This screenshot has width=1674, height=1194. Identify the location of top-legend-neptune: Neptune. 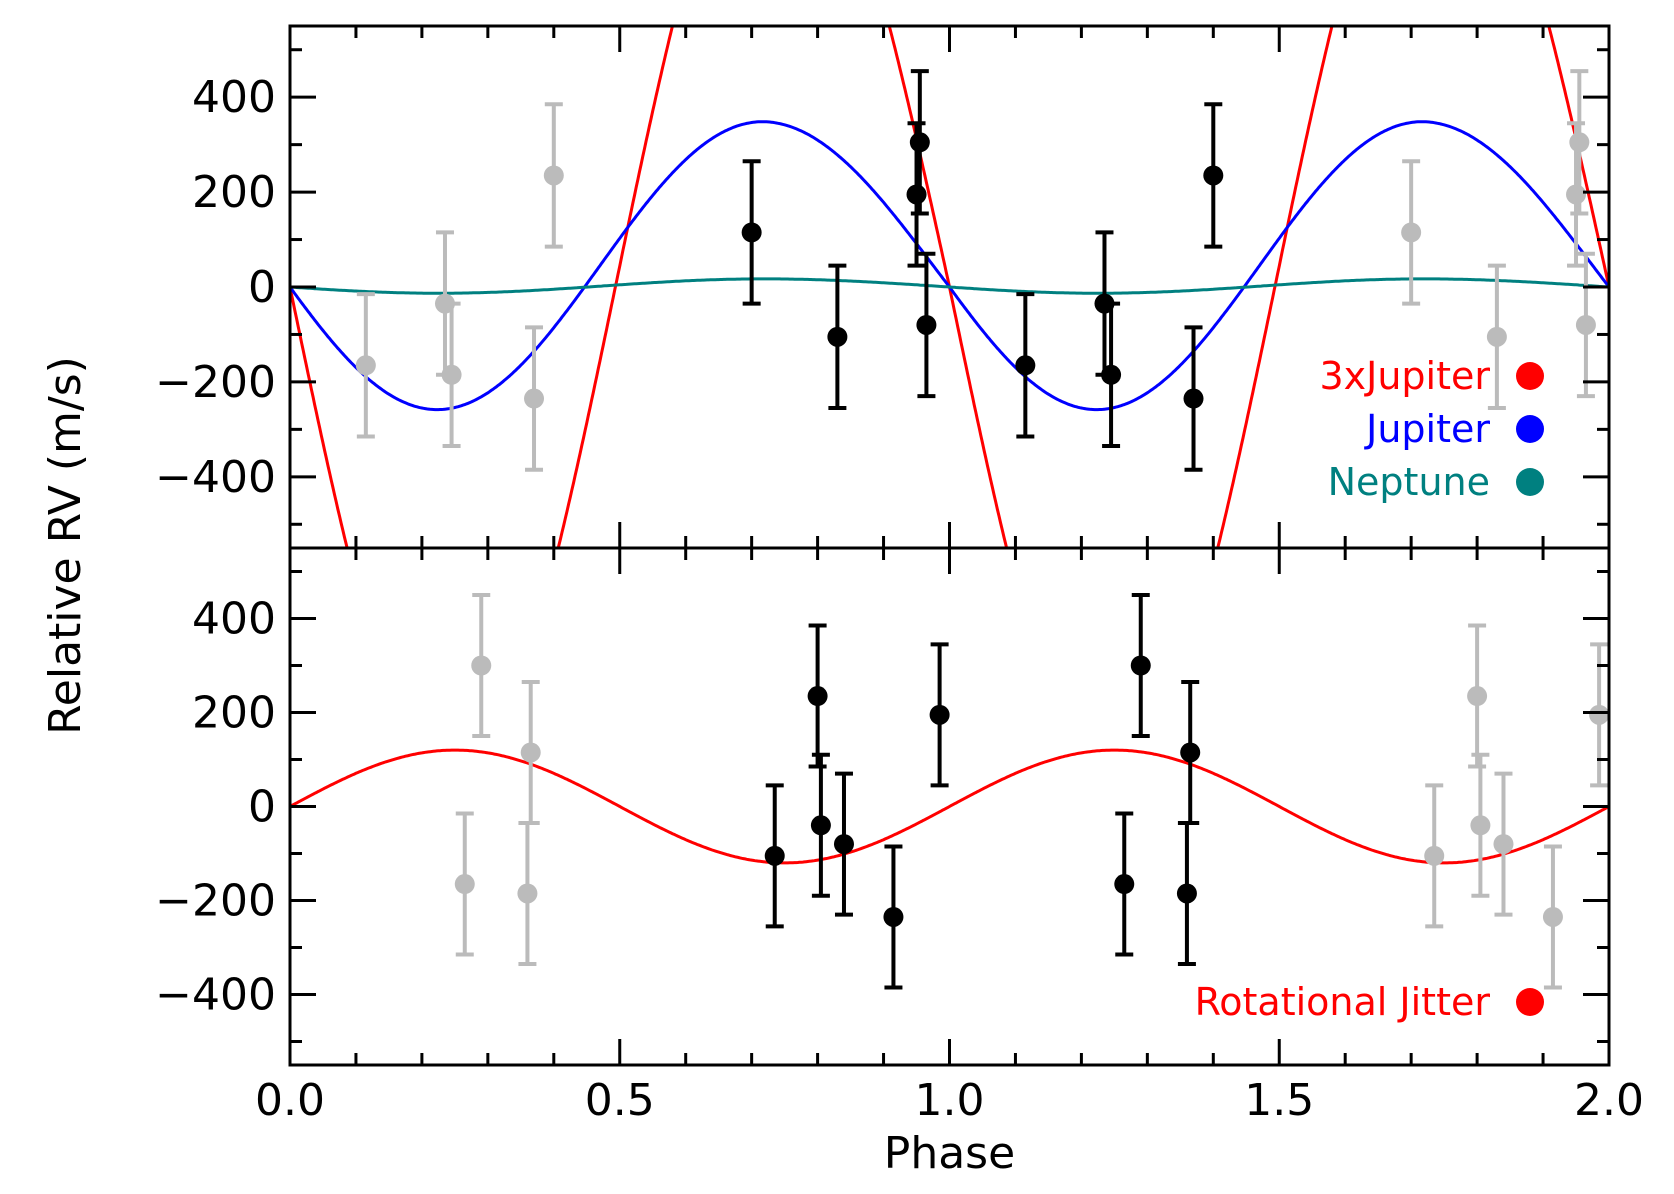
(1409, 482).